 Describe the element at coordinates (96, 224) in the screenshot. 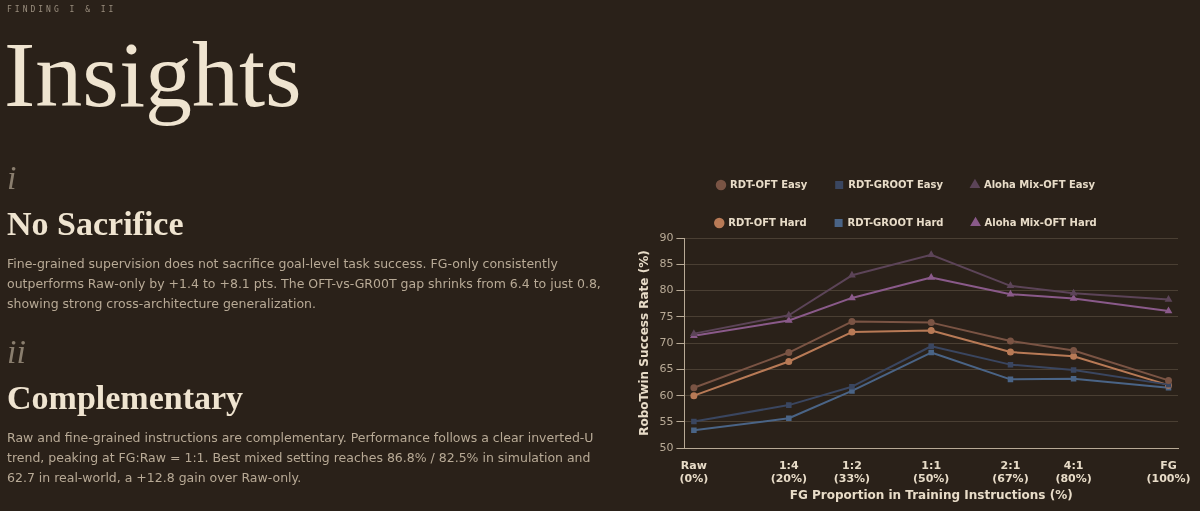

I see `text: No Sacrifice` at that location.